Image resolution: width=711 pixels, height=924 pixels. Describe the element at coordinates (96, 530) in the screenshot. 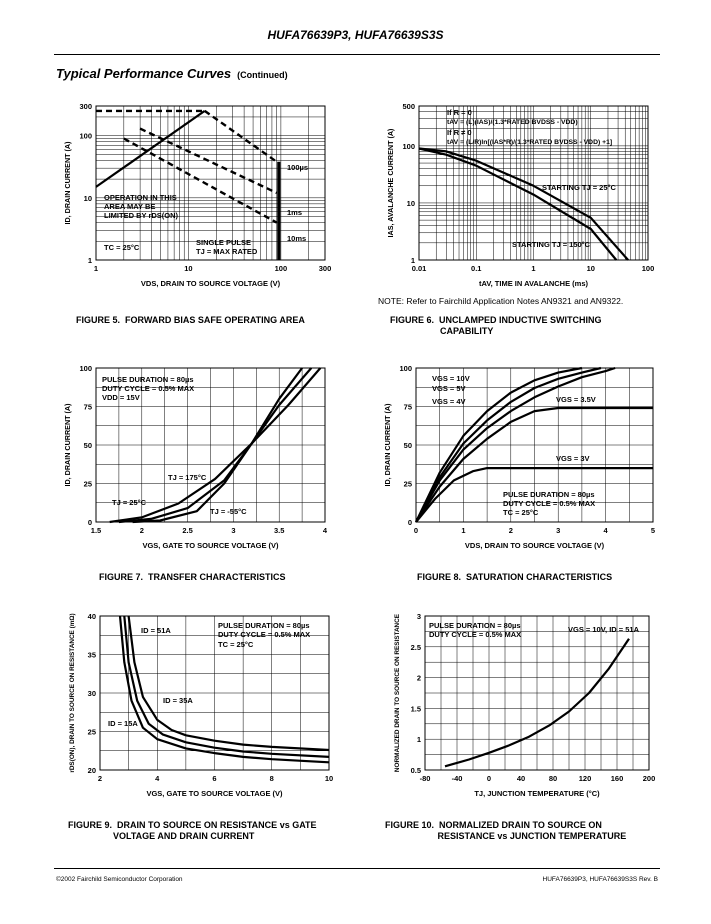

I see `x-tick-label: 1.5` at that location.